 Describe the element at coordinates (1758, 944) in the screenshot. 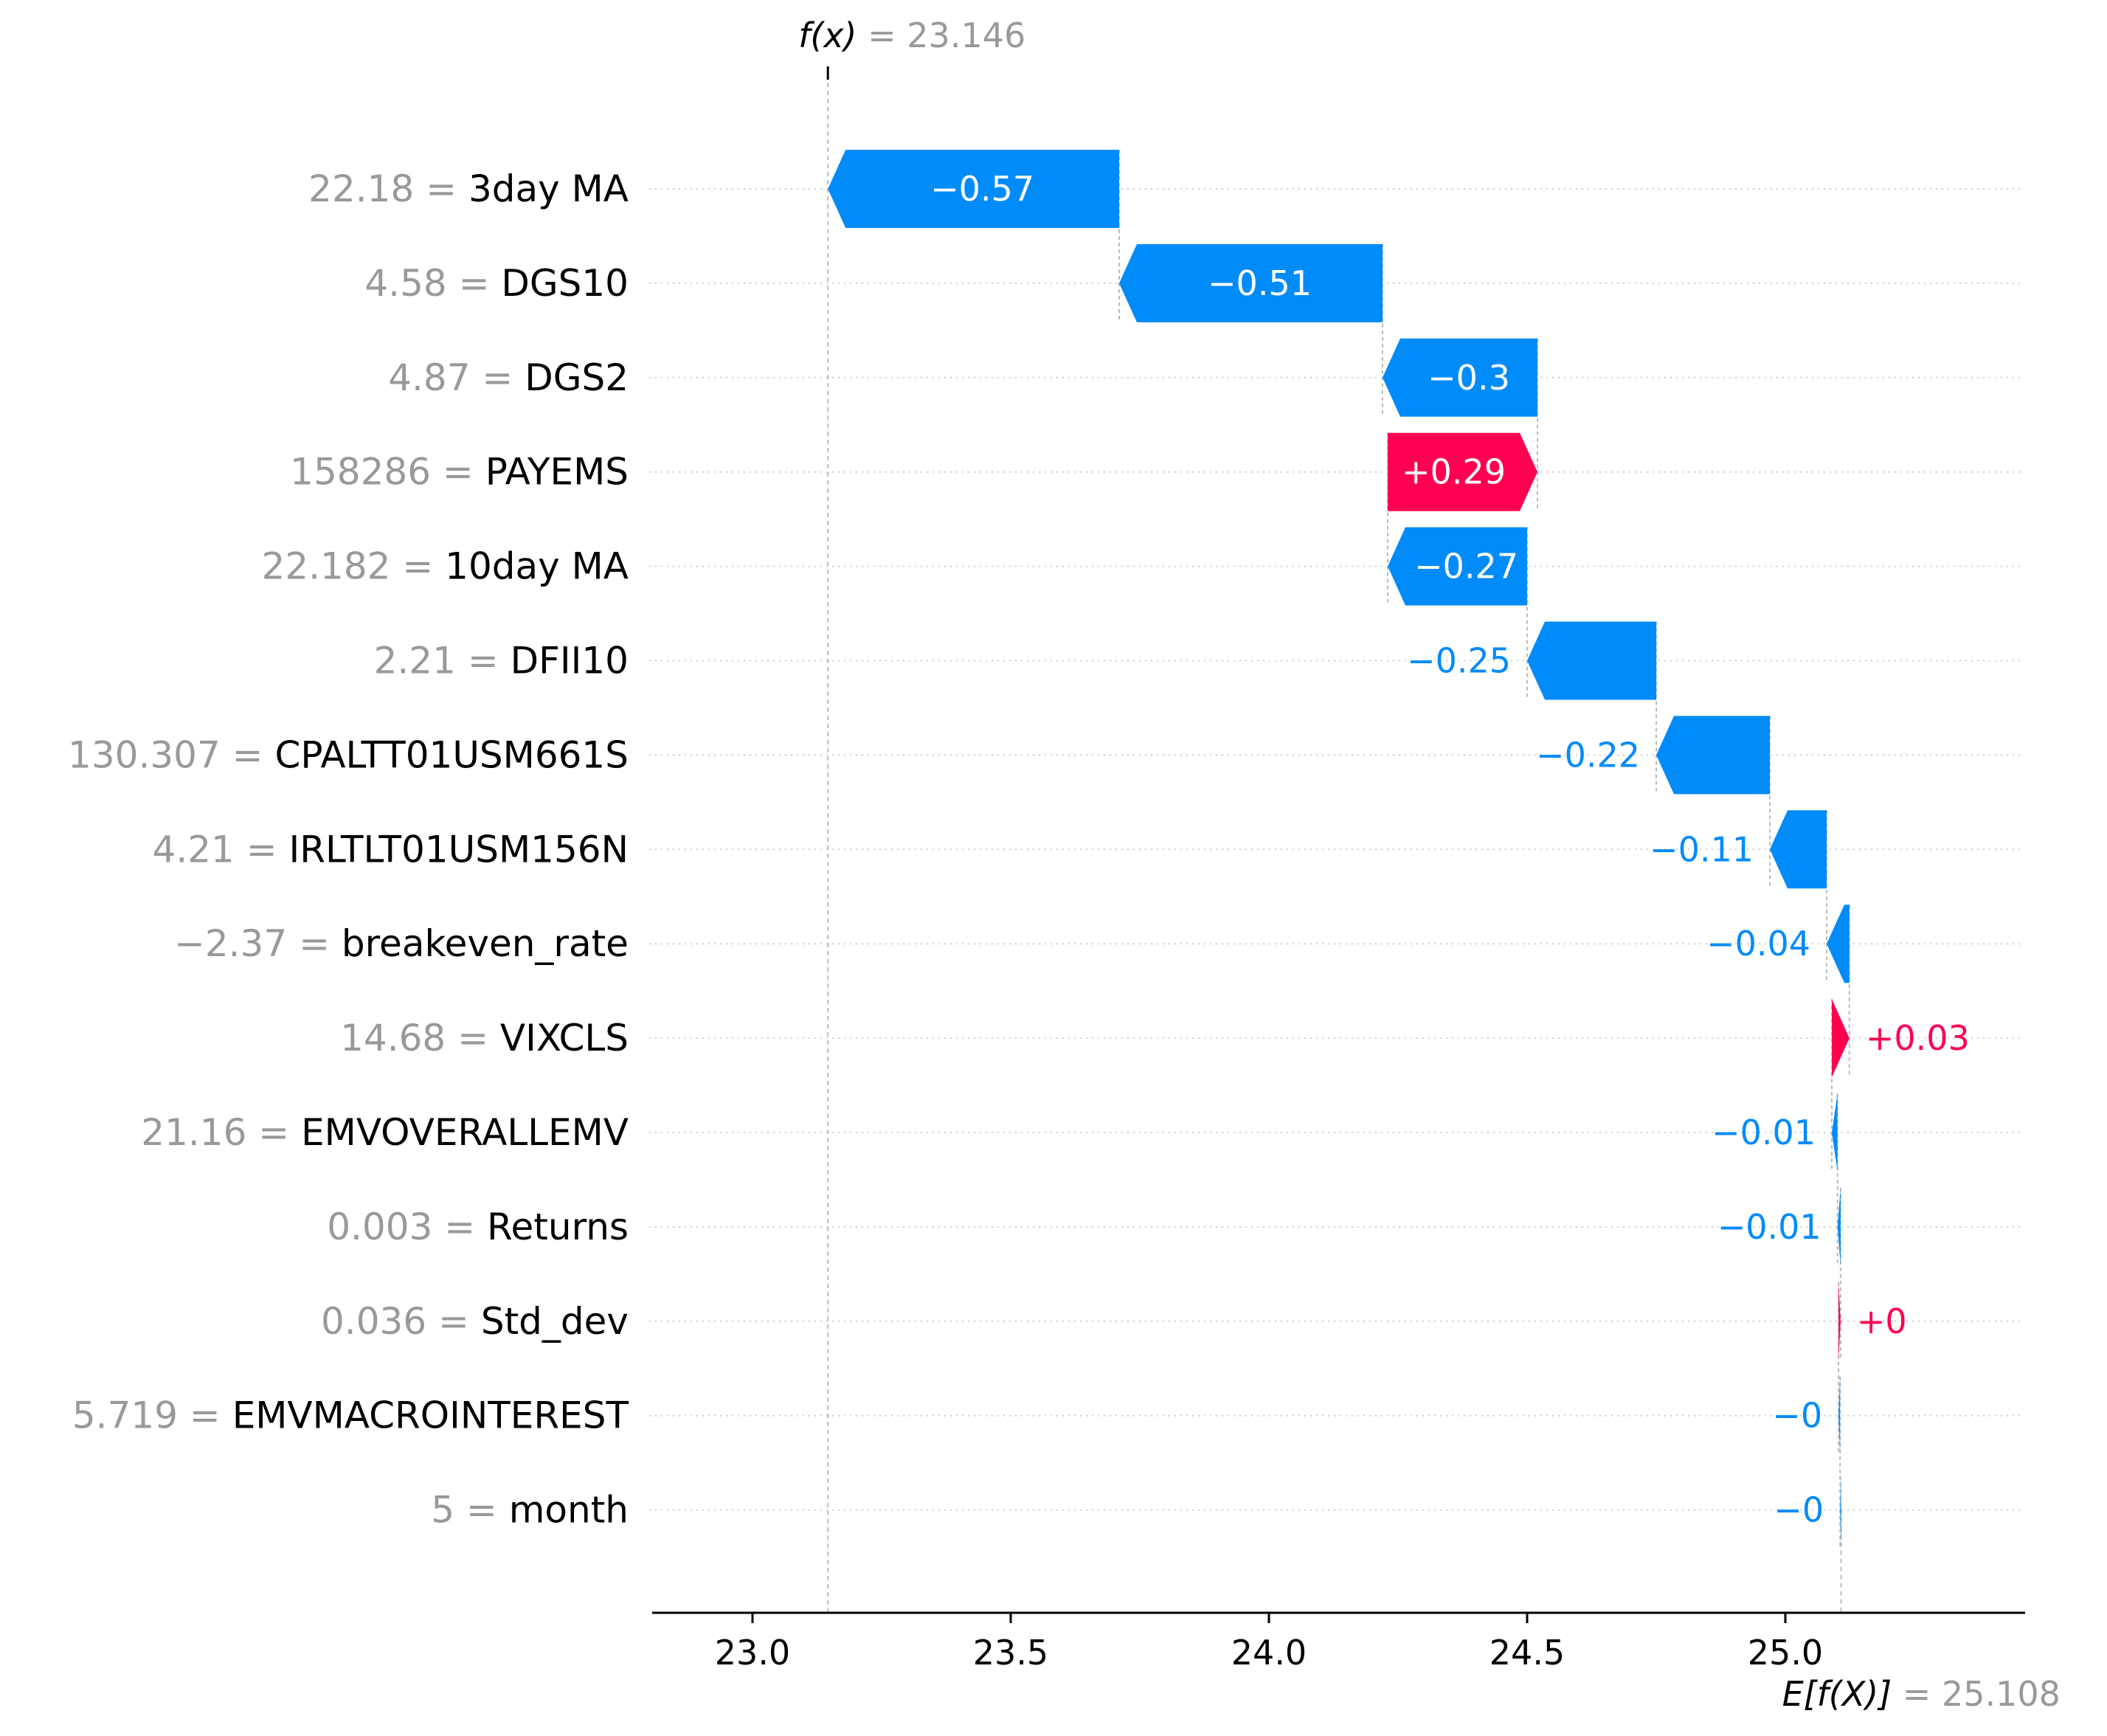

I see `bar-value-label: −0.04` at that location.